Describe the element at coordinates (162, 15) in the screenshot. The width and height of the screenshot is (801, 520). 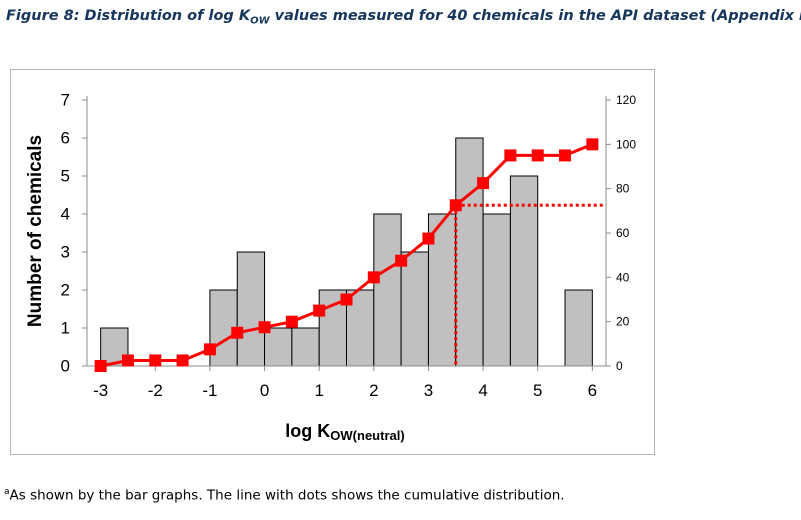
I see `caption-text-before: : Distribution of log K` at that location.